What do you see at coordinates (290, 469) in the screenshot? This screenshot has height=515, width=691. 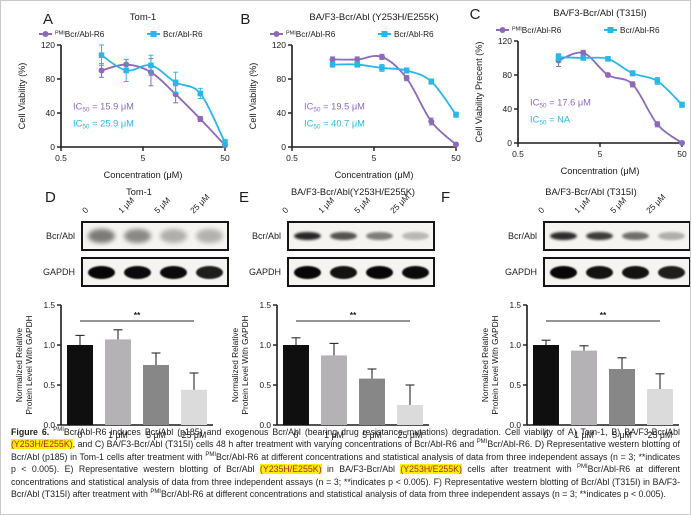 I see `caption-highlighted-text: (Y235H/E255K)` at bounding box center [290, 469].